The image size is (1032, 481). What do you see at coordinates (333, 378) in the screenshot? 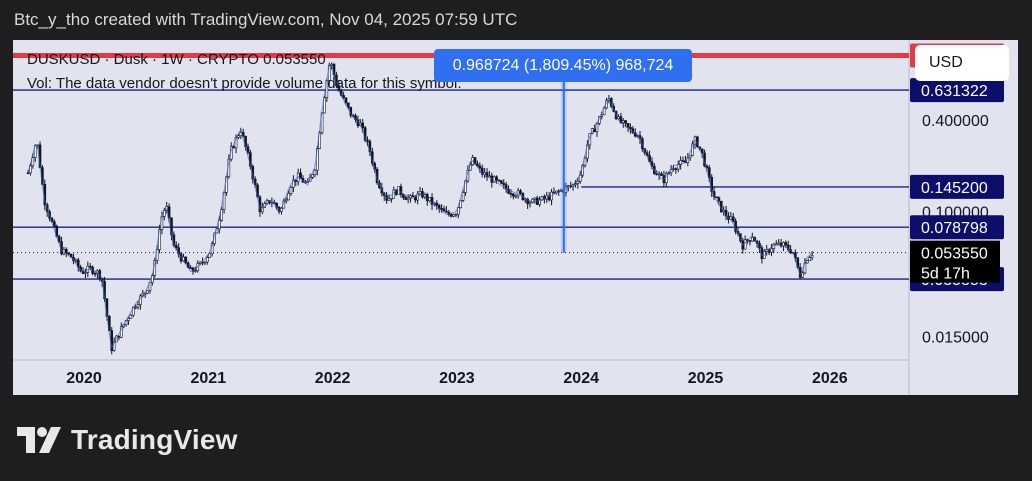
I see `x-tick-label: 2022` at bounding box center [333, 378].